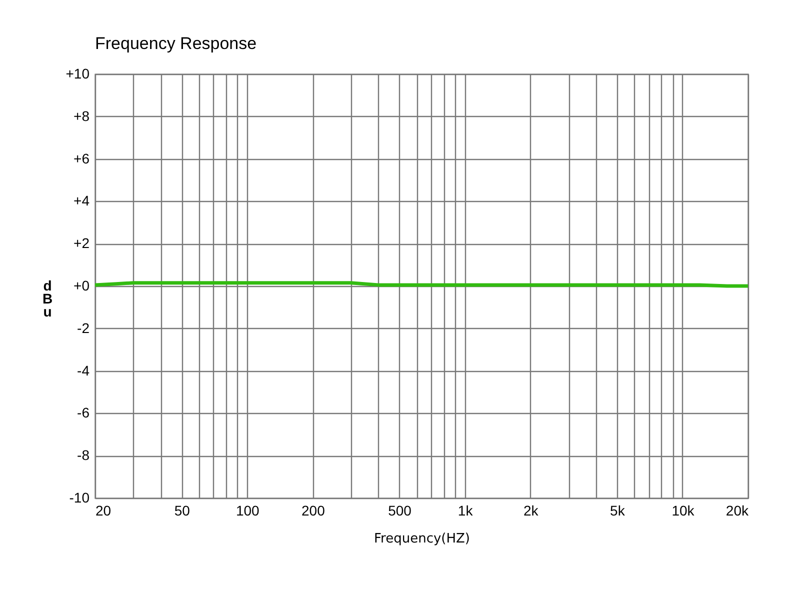  Describe the element at coordinates (176, 43) in the screenshot. I see `chart-title: Frequency Response` at that location.